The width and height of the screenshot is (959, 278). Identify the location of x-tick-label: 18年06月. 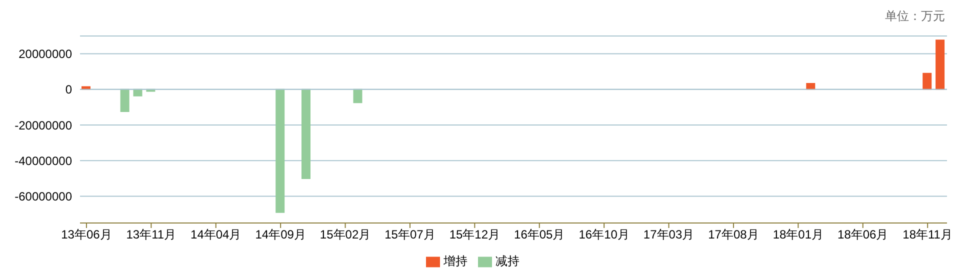
(863, 235).